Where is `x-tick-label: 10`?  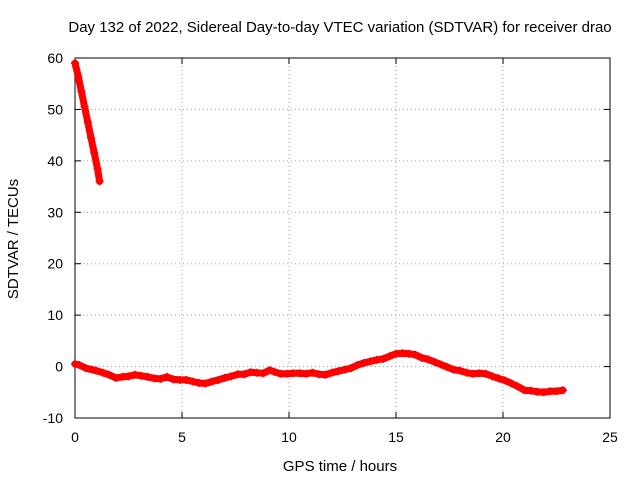
x-tick-label: 10 is located at coordinates (289, 437).